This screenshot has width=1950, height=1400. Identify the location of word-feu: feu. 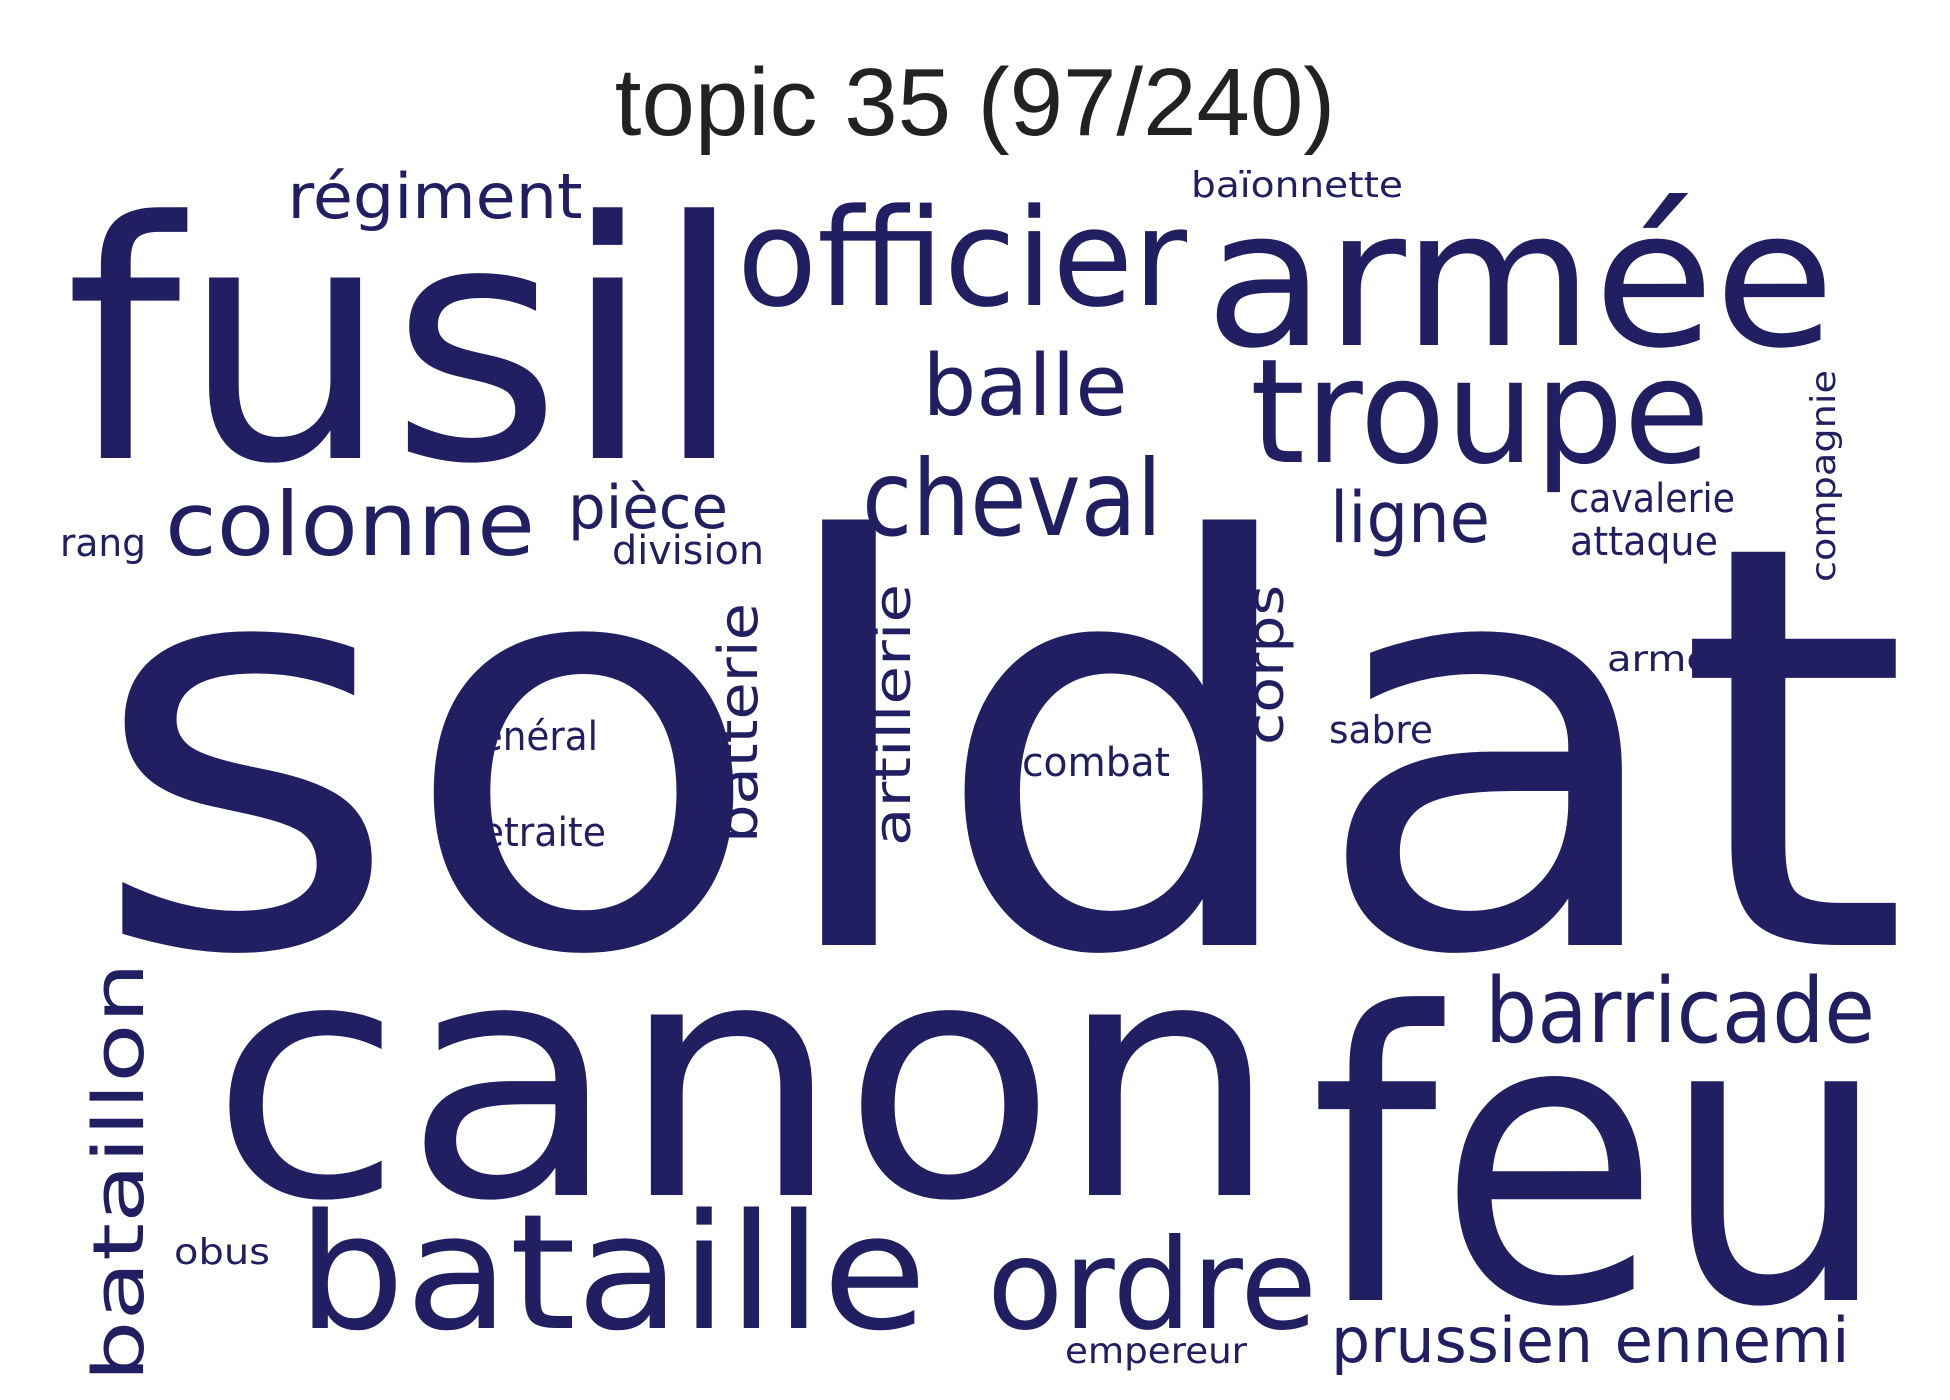
(1600, 1162).